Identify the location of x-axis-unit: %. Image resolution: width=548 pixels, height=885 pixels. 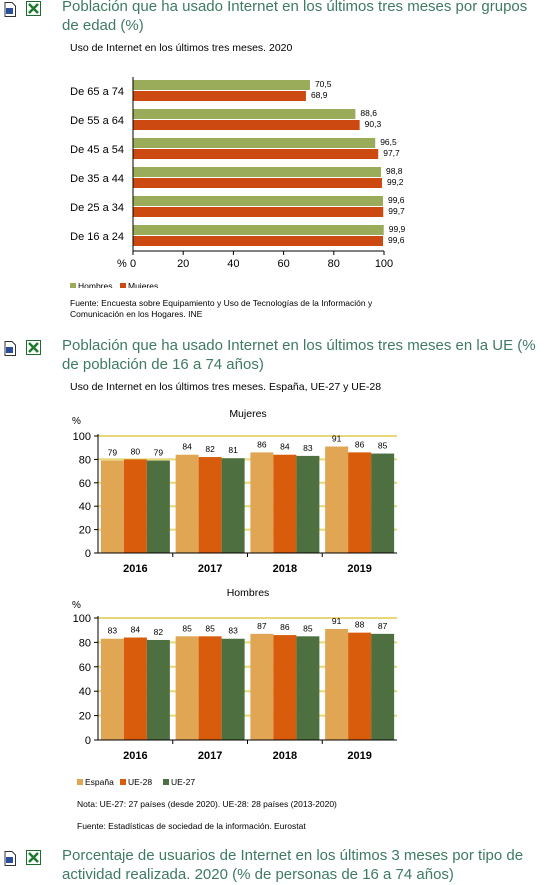
(122, 264).